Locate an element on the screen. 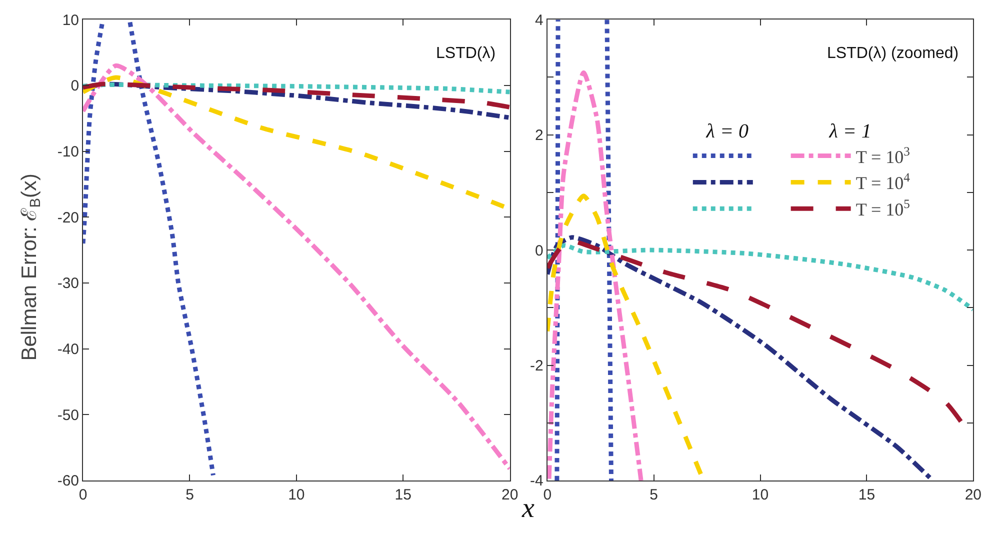  y-tick-label: -30 is located at coordinates (68, 283).